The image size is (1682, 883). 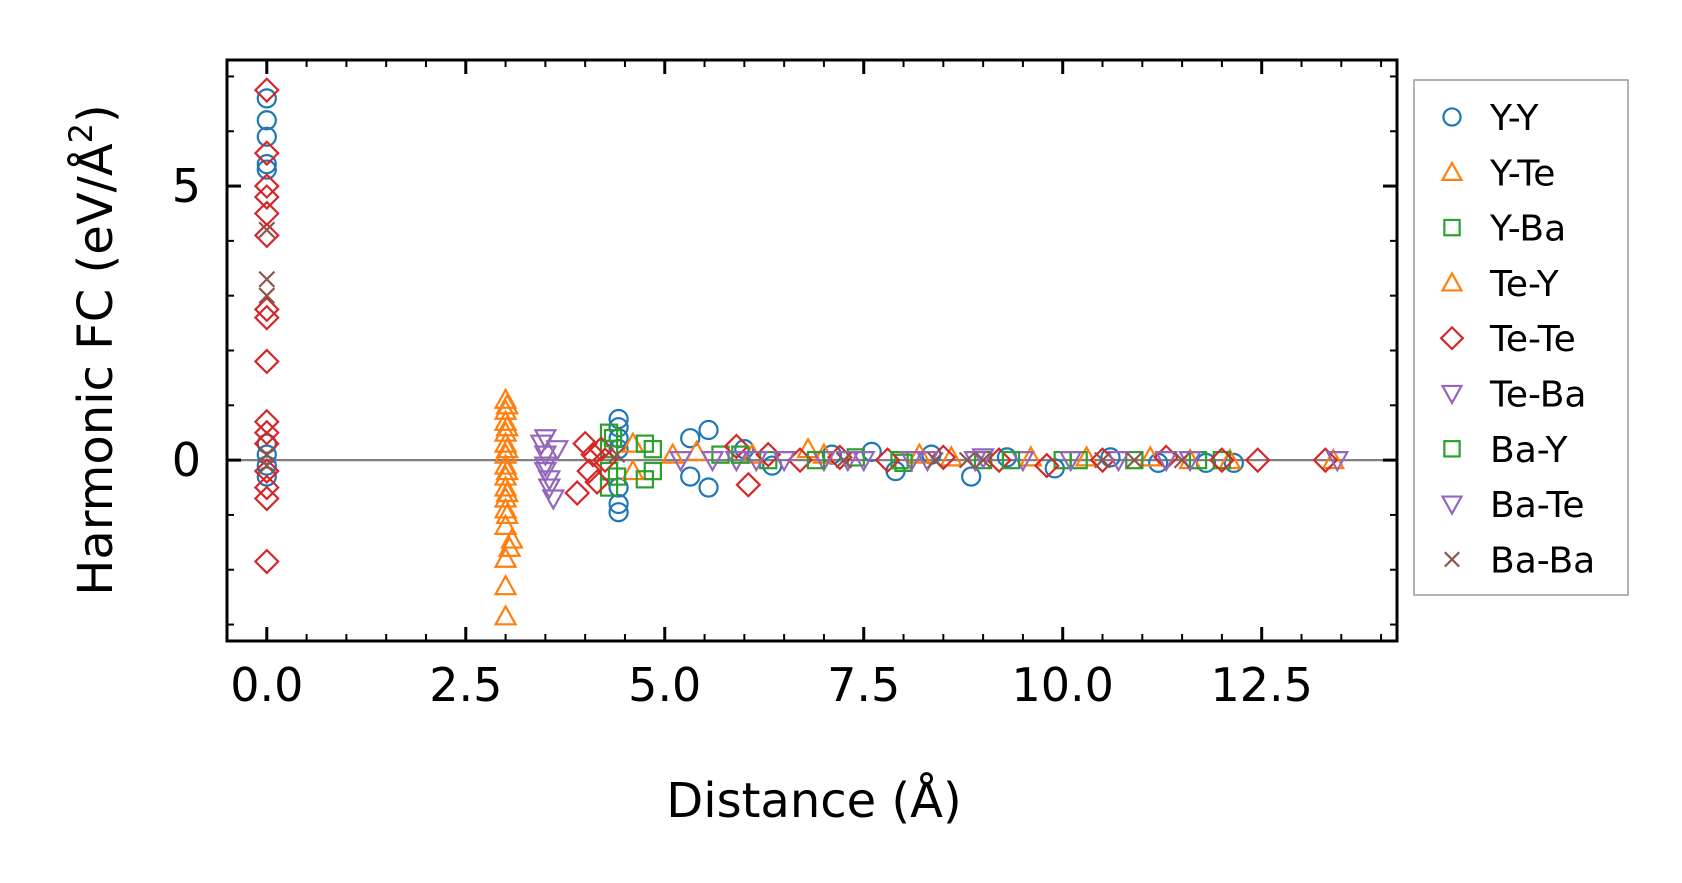 I want to click on series-Te-Y, so click(x=848, y=471).